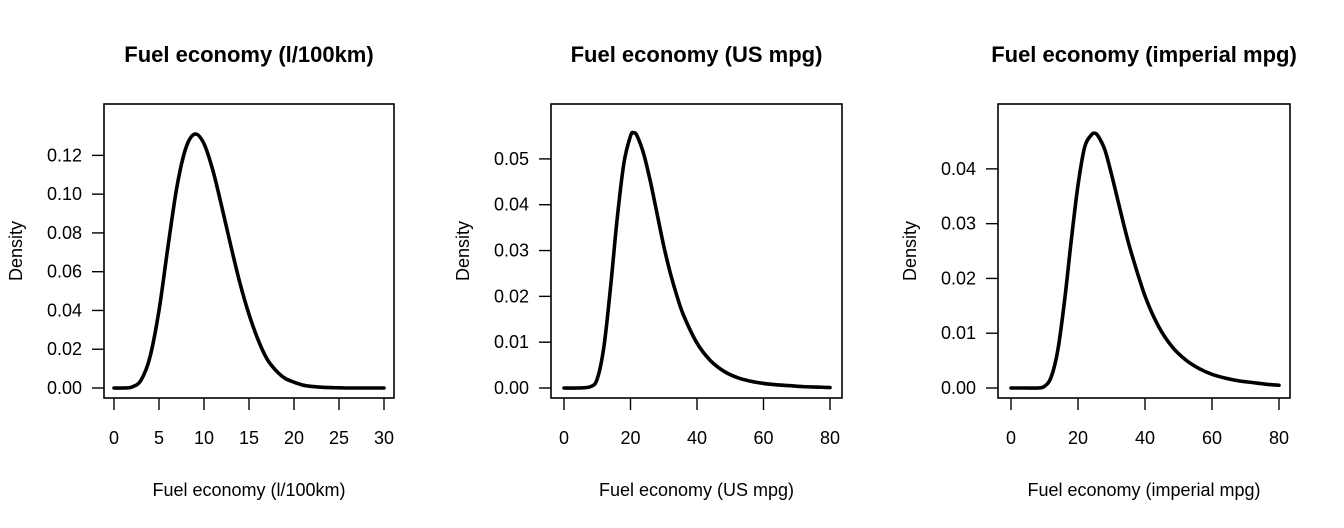 This screenshot has height=528, width=1344. Describe the element at coordinates (339, 438) in the screenshot. I see `x-tick-label: 25` at that location.